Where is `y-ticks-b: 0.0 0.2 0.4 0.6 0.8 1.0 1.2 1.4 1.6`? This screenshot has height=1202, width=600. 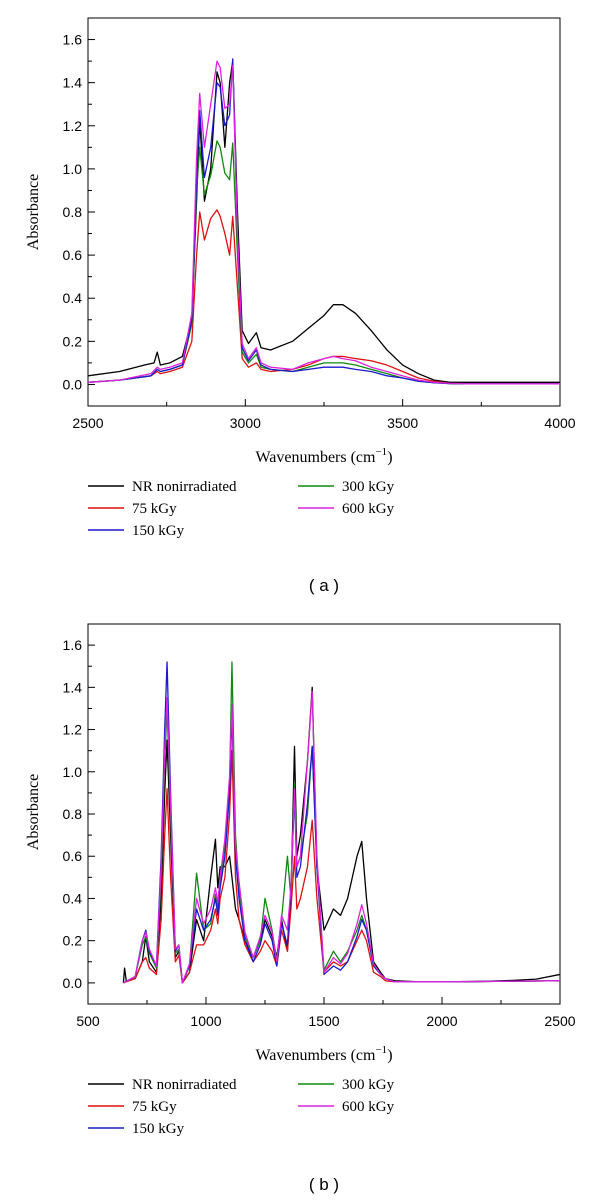 y-ticks-b: 0.0 0.2 0.4 0.6 0.8 1.0 1.2 1.4 1.6 is located at coordinates (79, 814).